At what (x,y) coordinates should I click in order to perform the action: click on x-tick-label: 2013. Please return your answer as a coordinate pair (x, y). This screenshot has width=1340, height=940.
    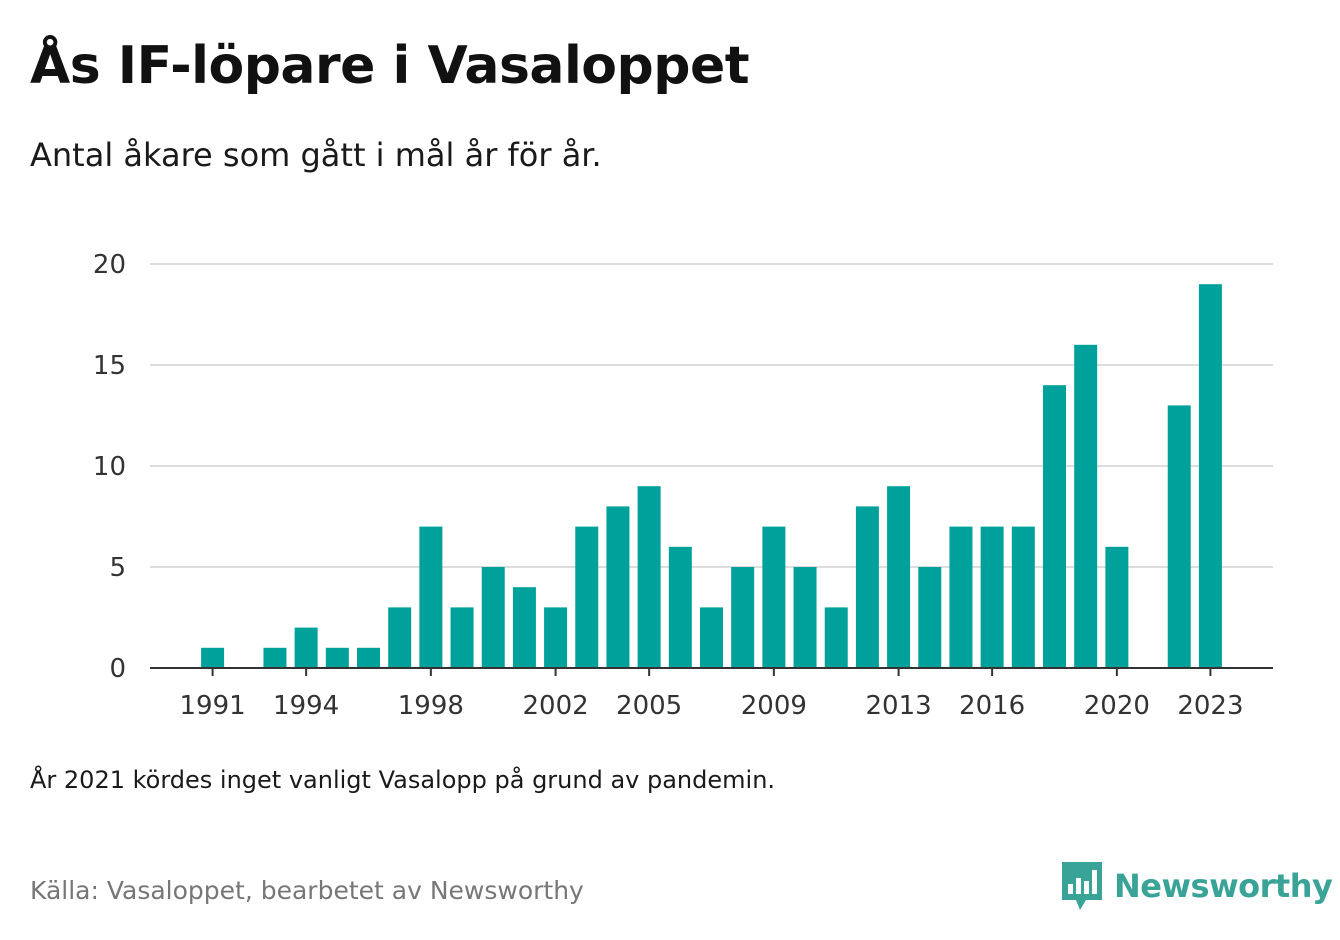
    Looking at the image, I should click on (899, 706).